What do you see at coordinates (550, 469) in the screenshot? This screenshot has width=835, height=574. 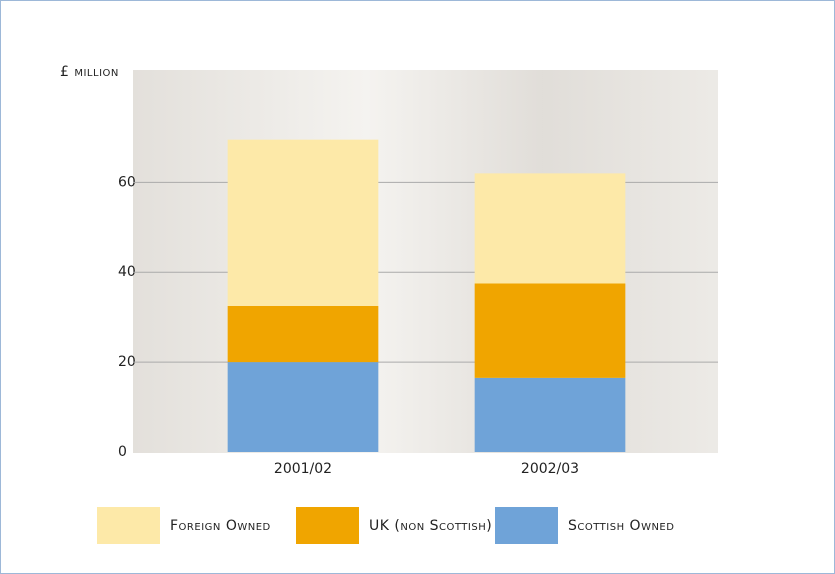 I see `x-tick-label: 2002/03` at bounding box center [550, 469].